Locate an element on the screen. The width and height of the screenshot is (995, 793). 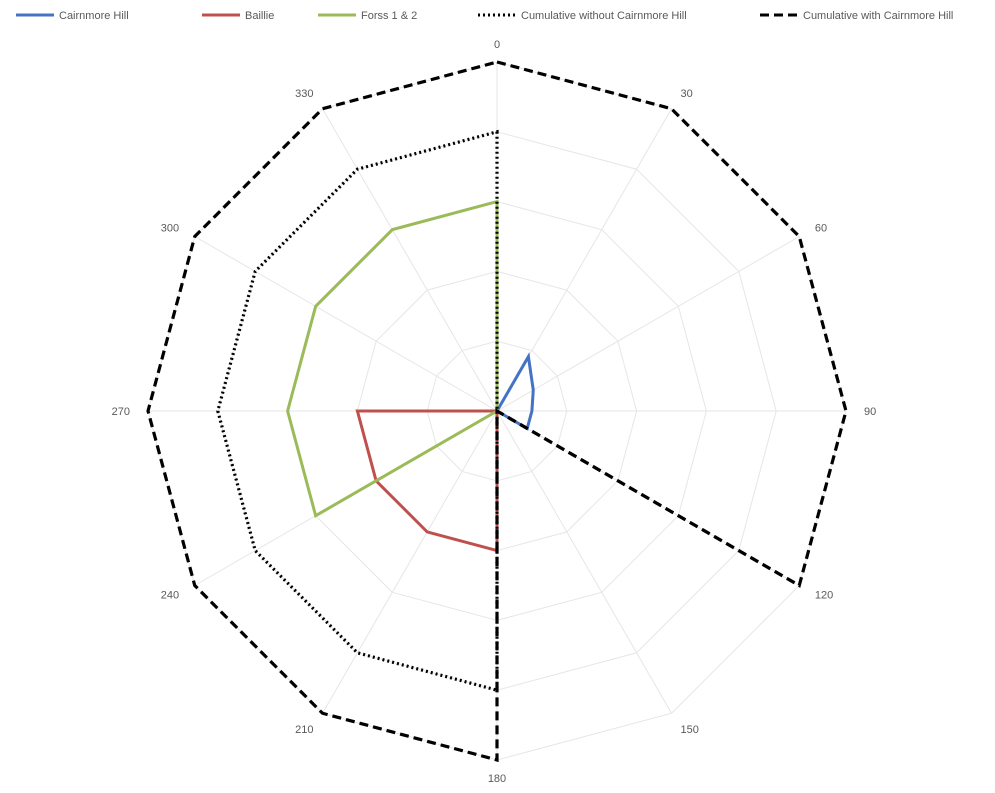
legend-label-3: Cumulative without Cairnmore Hill is located at coordinates (604, 16).